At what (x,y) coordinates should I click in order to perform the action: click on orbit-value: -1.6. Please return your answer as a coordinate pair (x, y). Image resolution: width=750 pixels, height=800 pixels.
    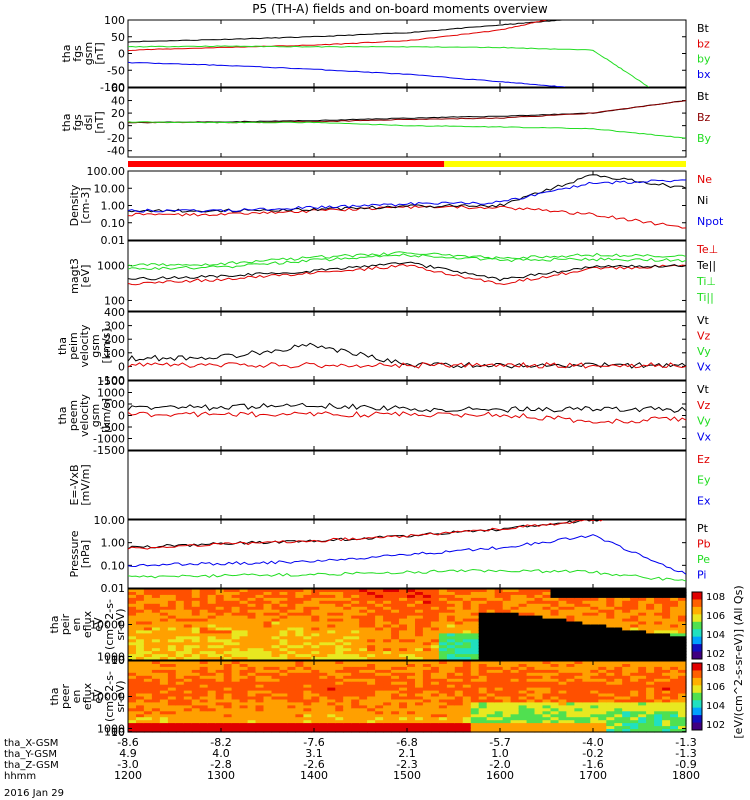
    Looking at the image, I should click on (592, 764).